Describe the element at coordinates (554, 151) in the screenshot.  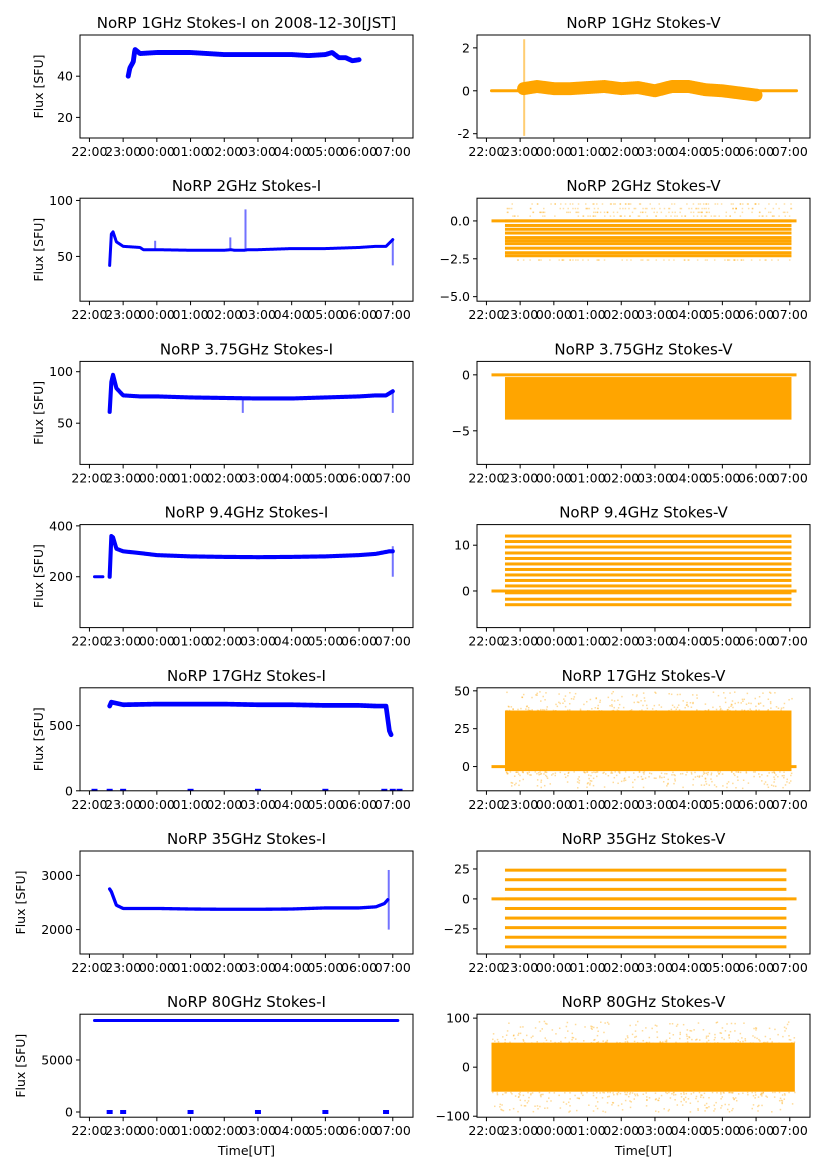
I see `x-tick-label: 00:00` at that location.